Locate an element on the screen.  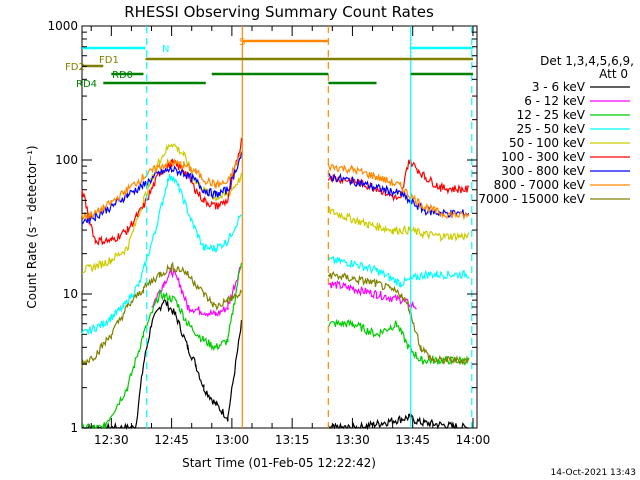
x-tick-label: 12:30 is located at coordinates (111, 440).